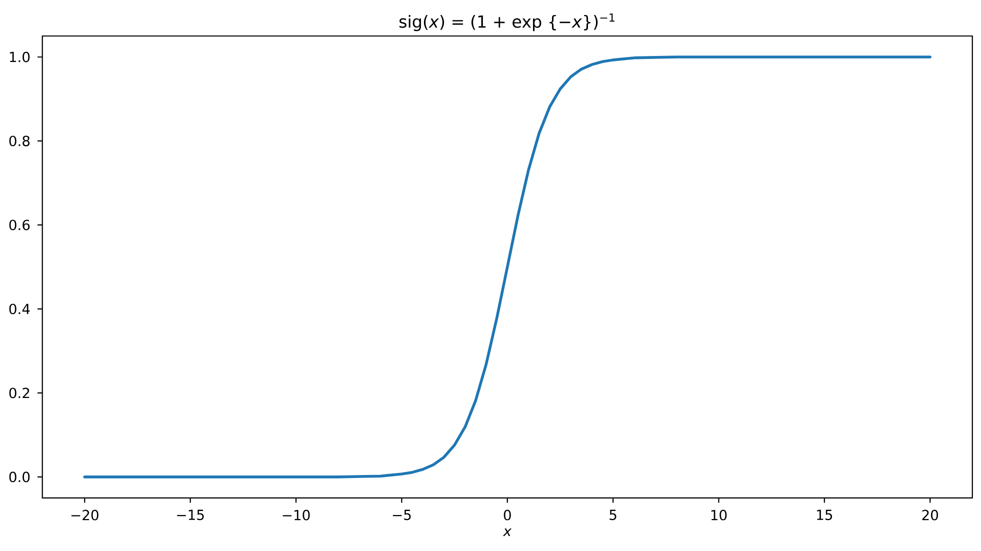  What do you see at coordinates (190, 515) in the screenshot?
I see `x-tick-label: −15` at bounding box center [190, 515].